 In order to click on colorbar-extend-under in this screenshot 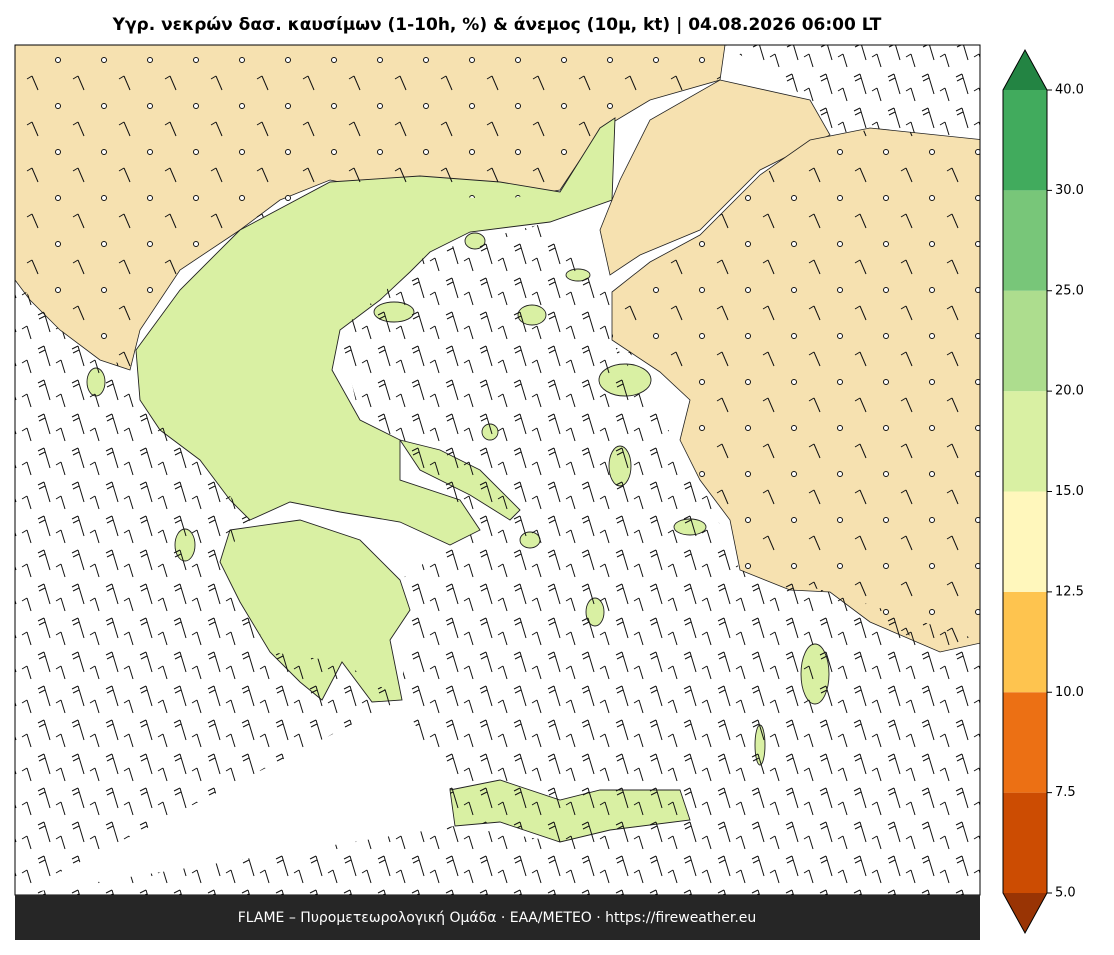, I will do `click(1025, 913)`.